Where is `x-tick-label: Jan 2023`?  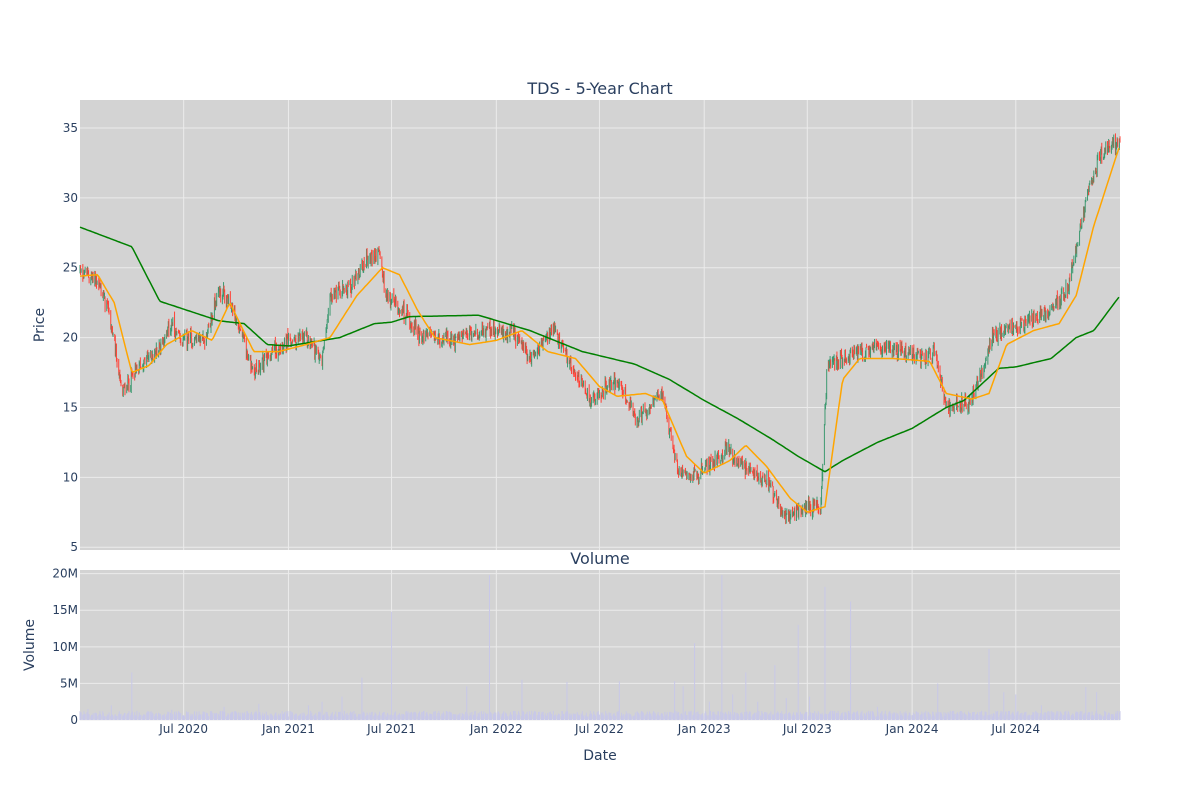
x-tick-label: Jan 2023 is located at coordinates (704, 729).